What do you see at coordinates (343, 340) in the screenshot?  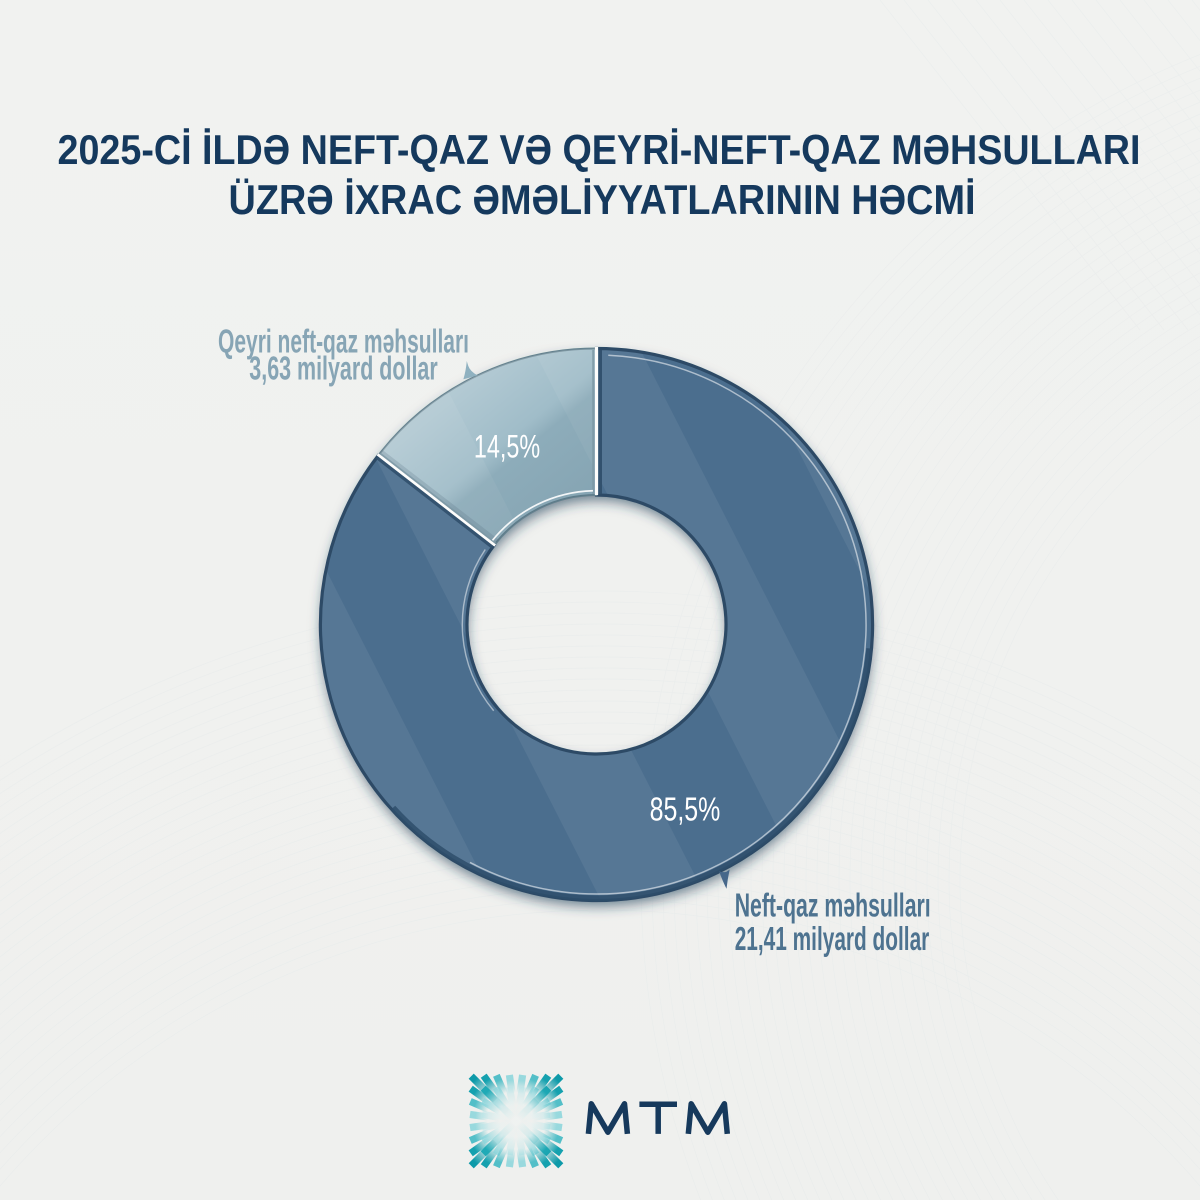 I see `svg-text: Qeyri neft-qaz məhsulları` at bounding box center [343, 340].